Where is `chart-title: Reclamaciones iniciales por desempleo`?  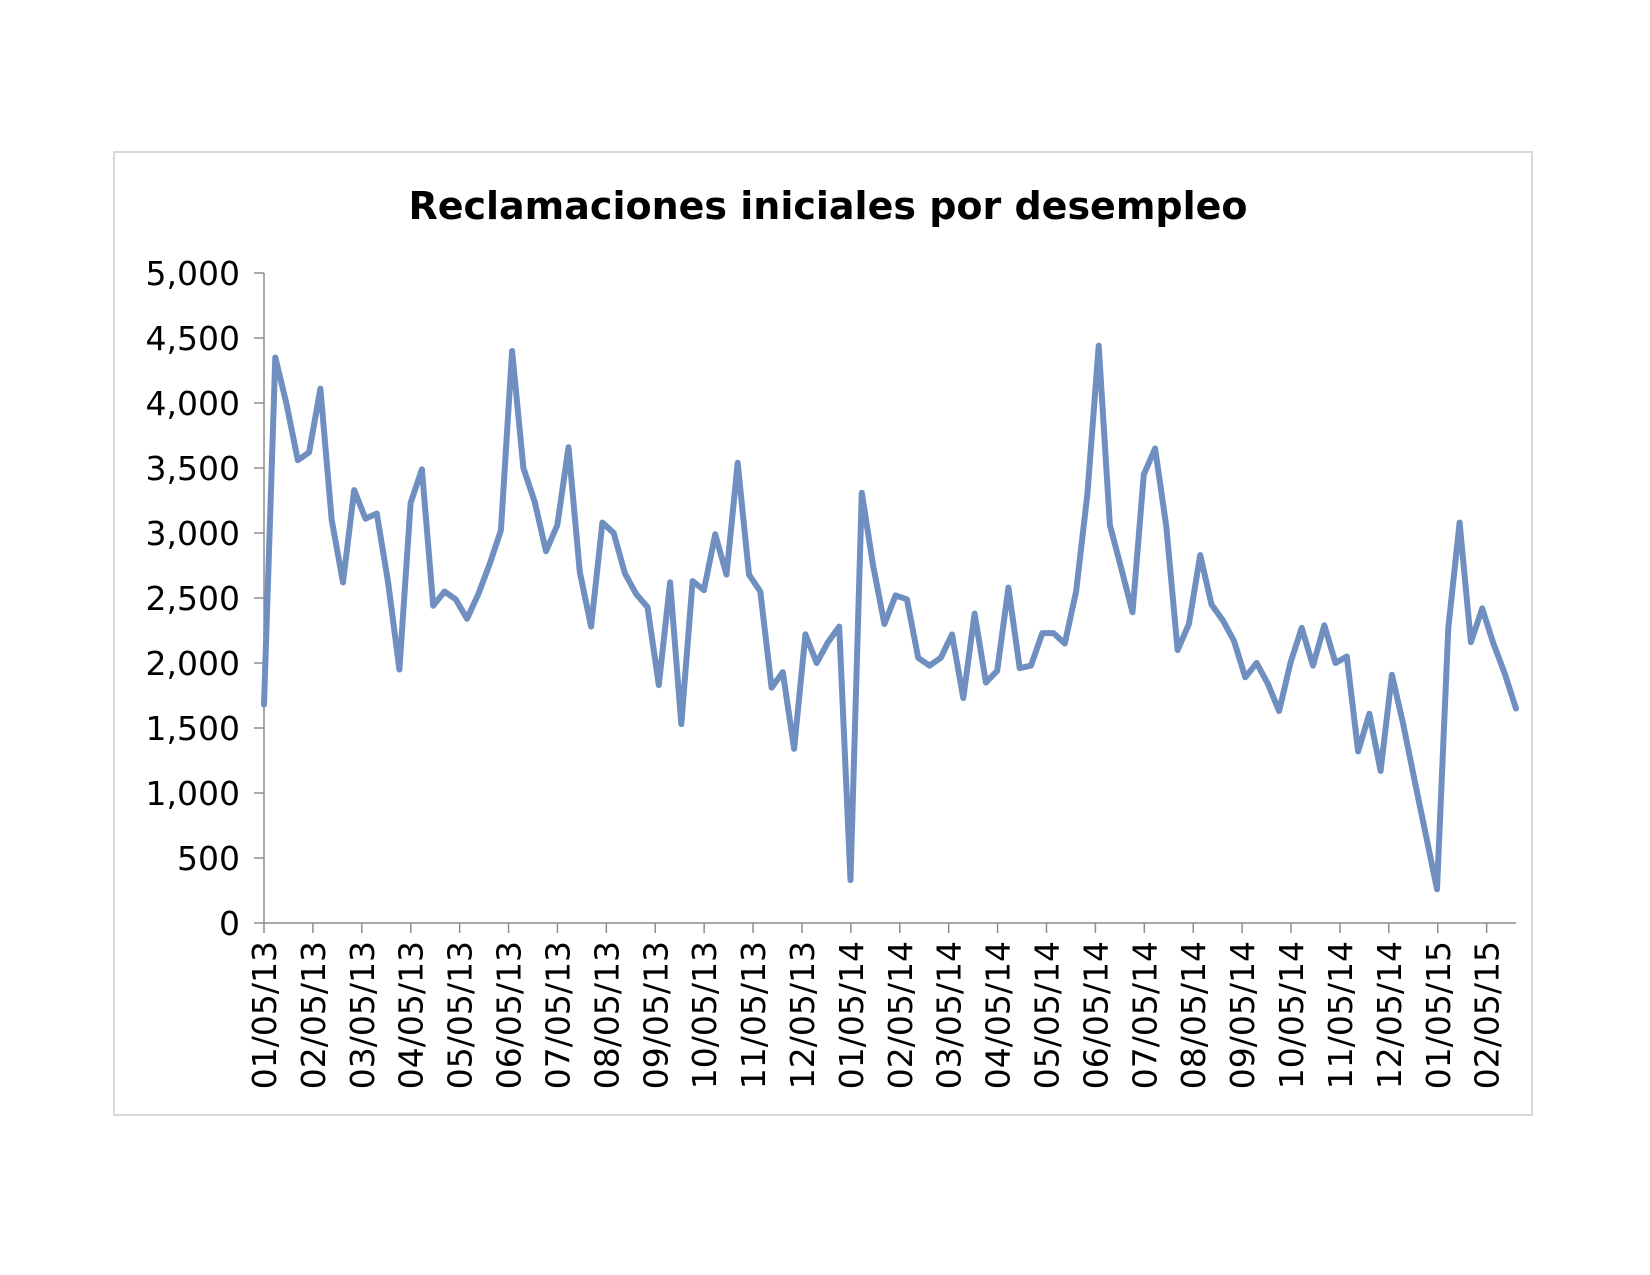 chart-title: Reclamaciones iniciales por desempleo is located at coordinates (827, 206).